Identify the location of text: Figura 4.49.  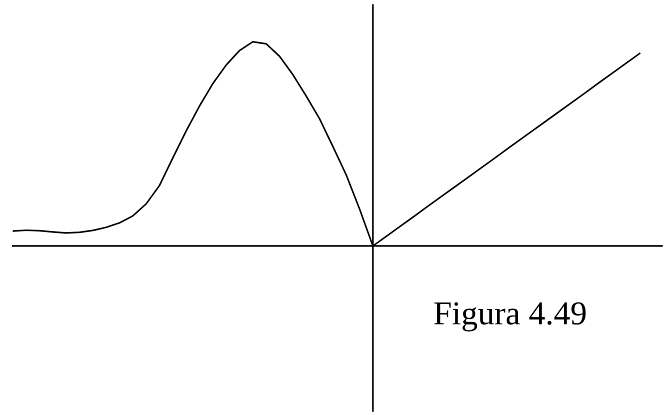
(510, 317).